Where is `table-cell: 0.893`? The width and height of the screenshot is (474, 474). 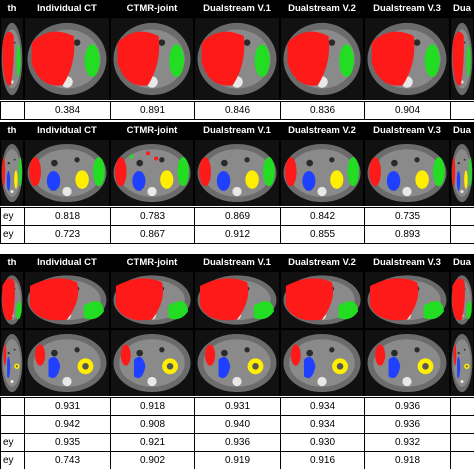
table-cell: 0.893 is located at coordinates (407, 234).